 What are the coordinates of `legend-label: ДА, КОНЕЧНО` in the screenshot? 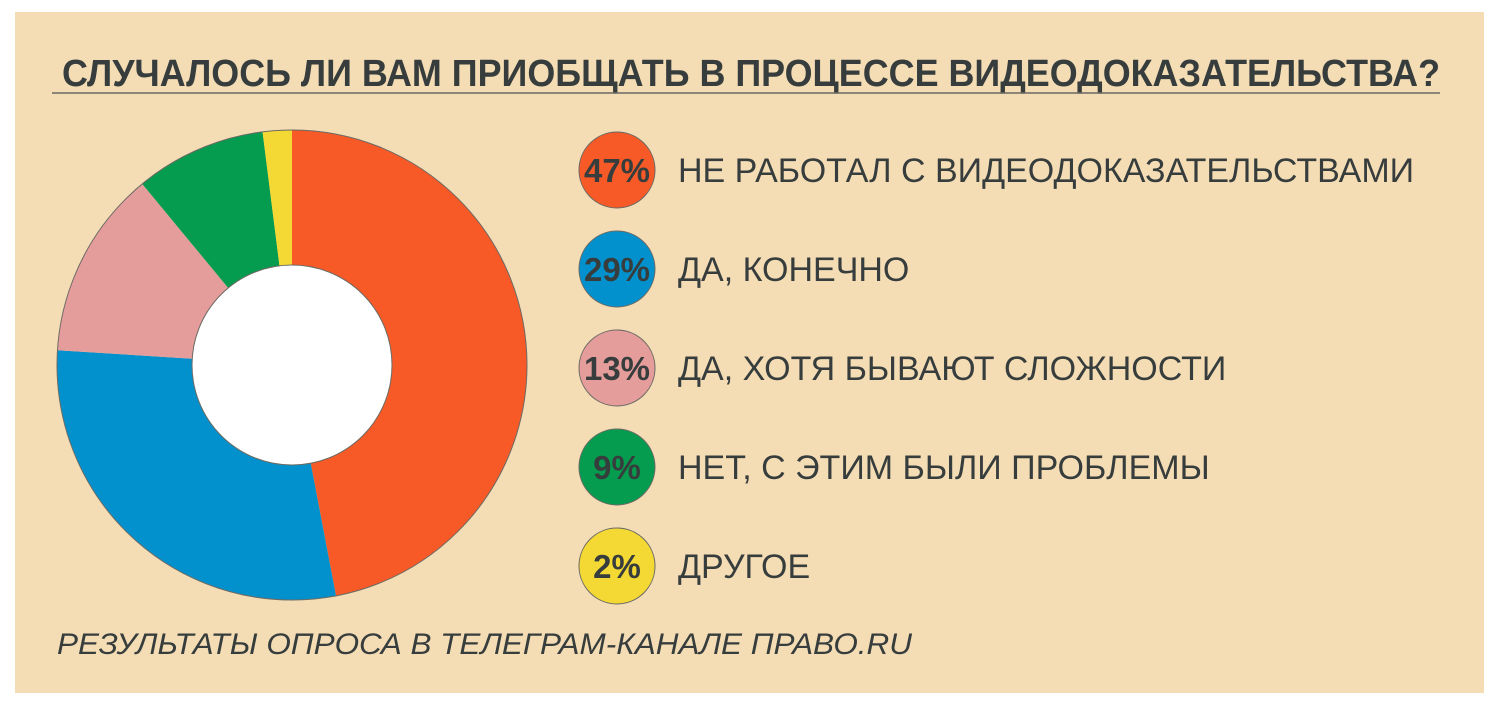 It's located at (793, 270).